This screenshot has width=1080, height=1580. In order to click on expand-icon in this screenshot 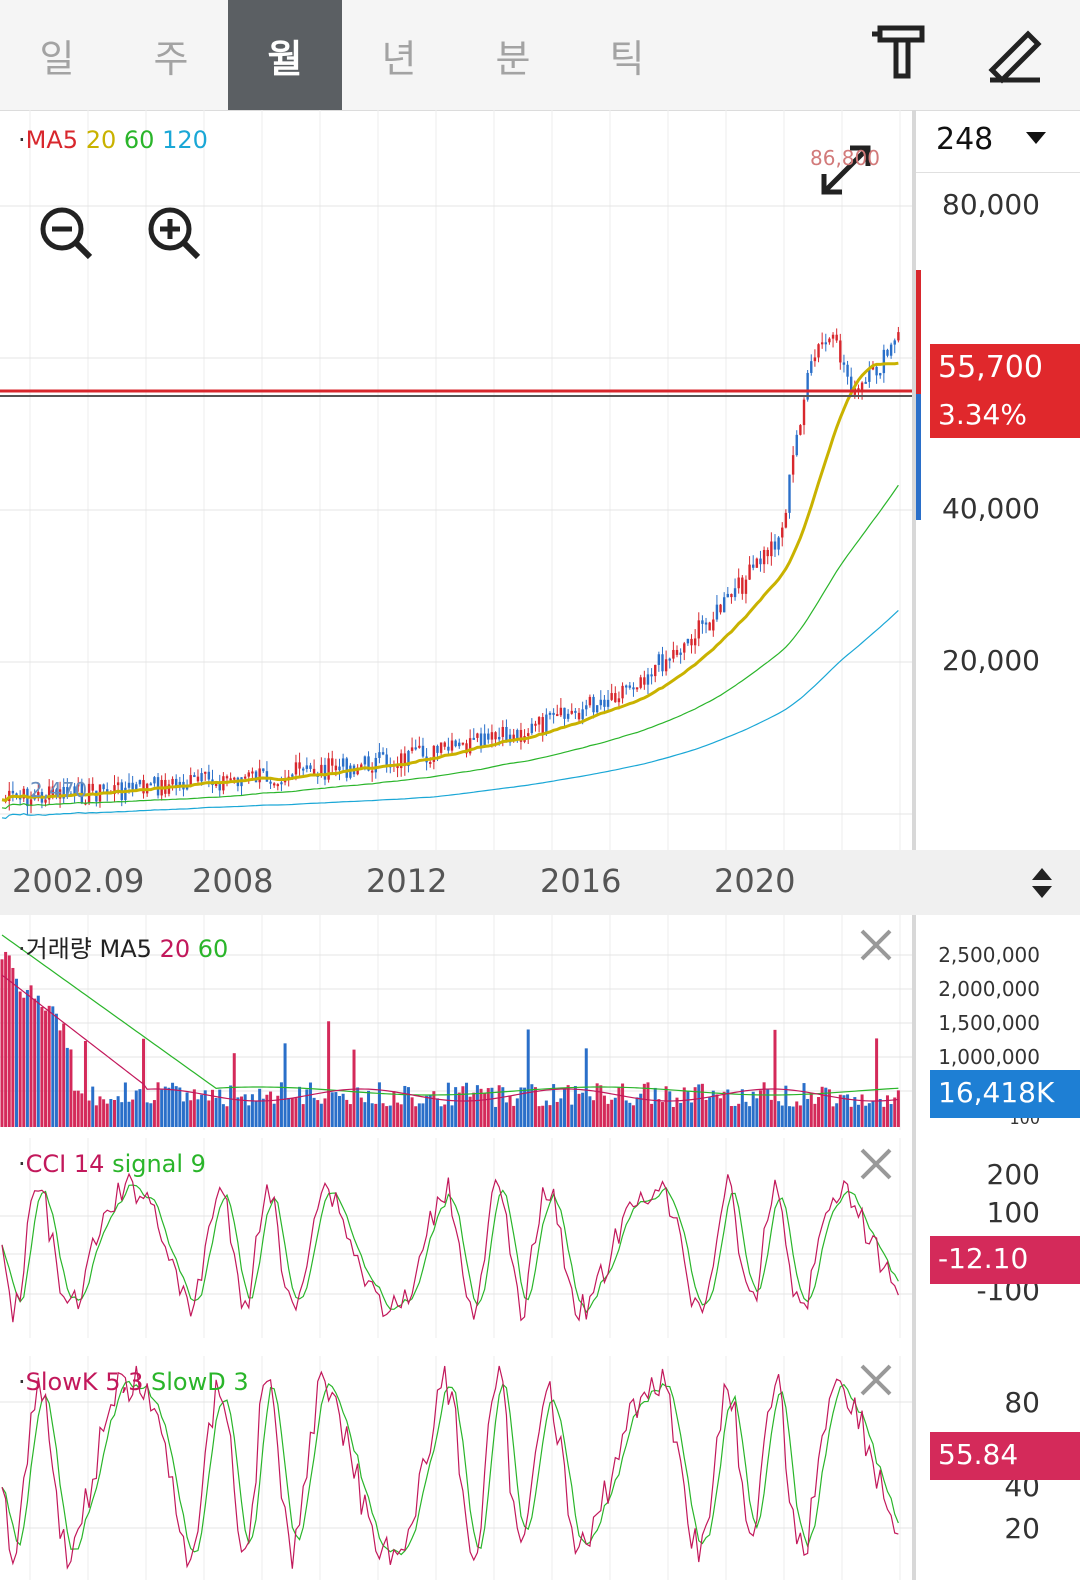, I will do `click(846, 170)`.